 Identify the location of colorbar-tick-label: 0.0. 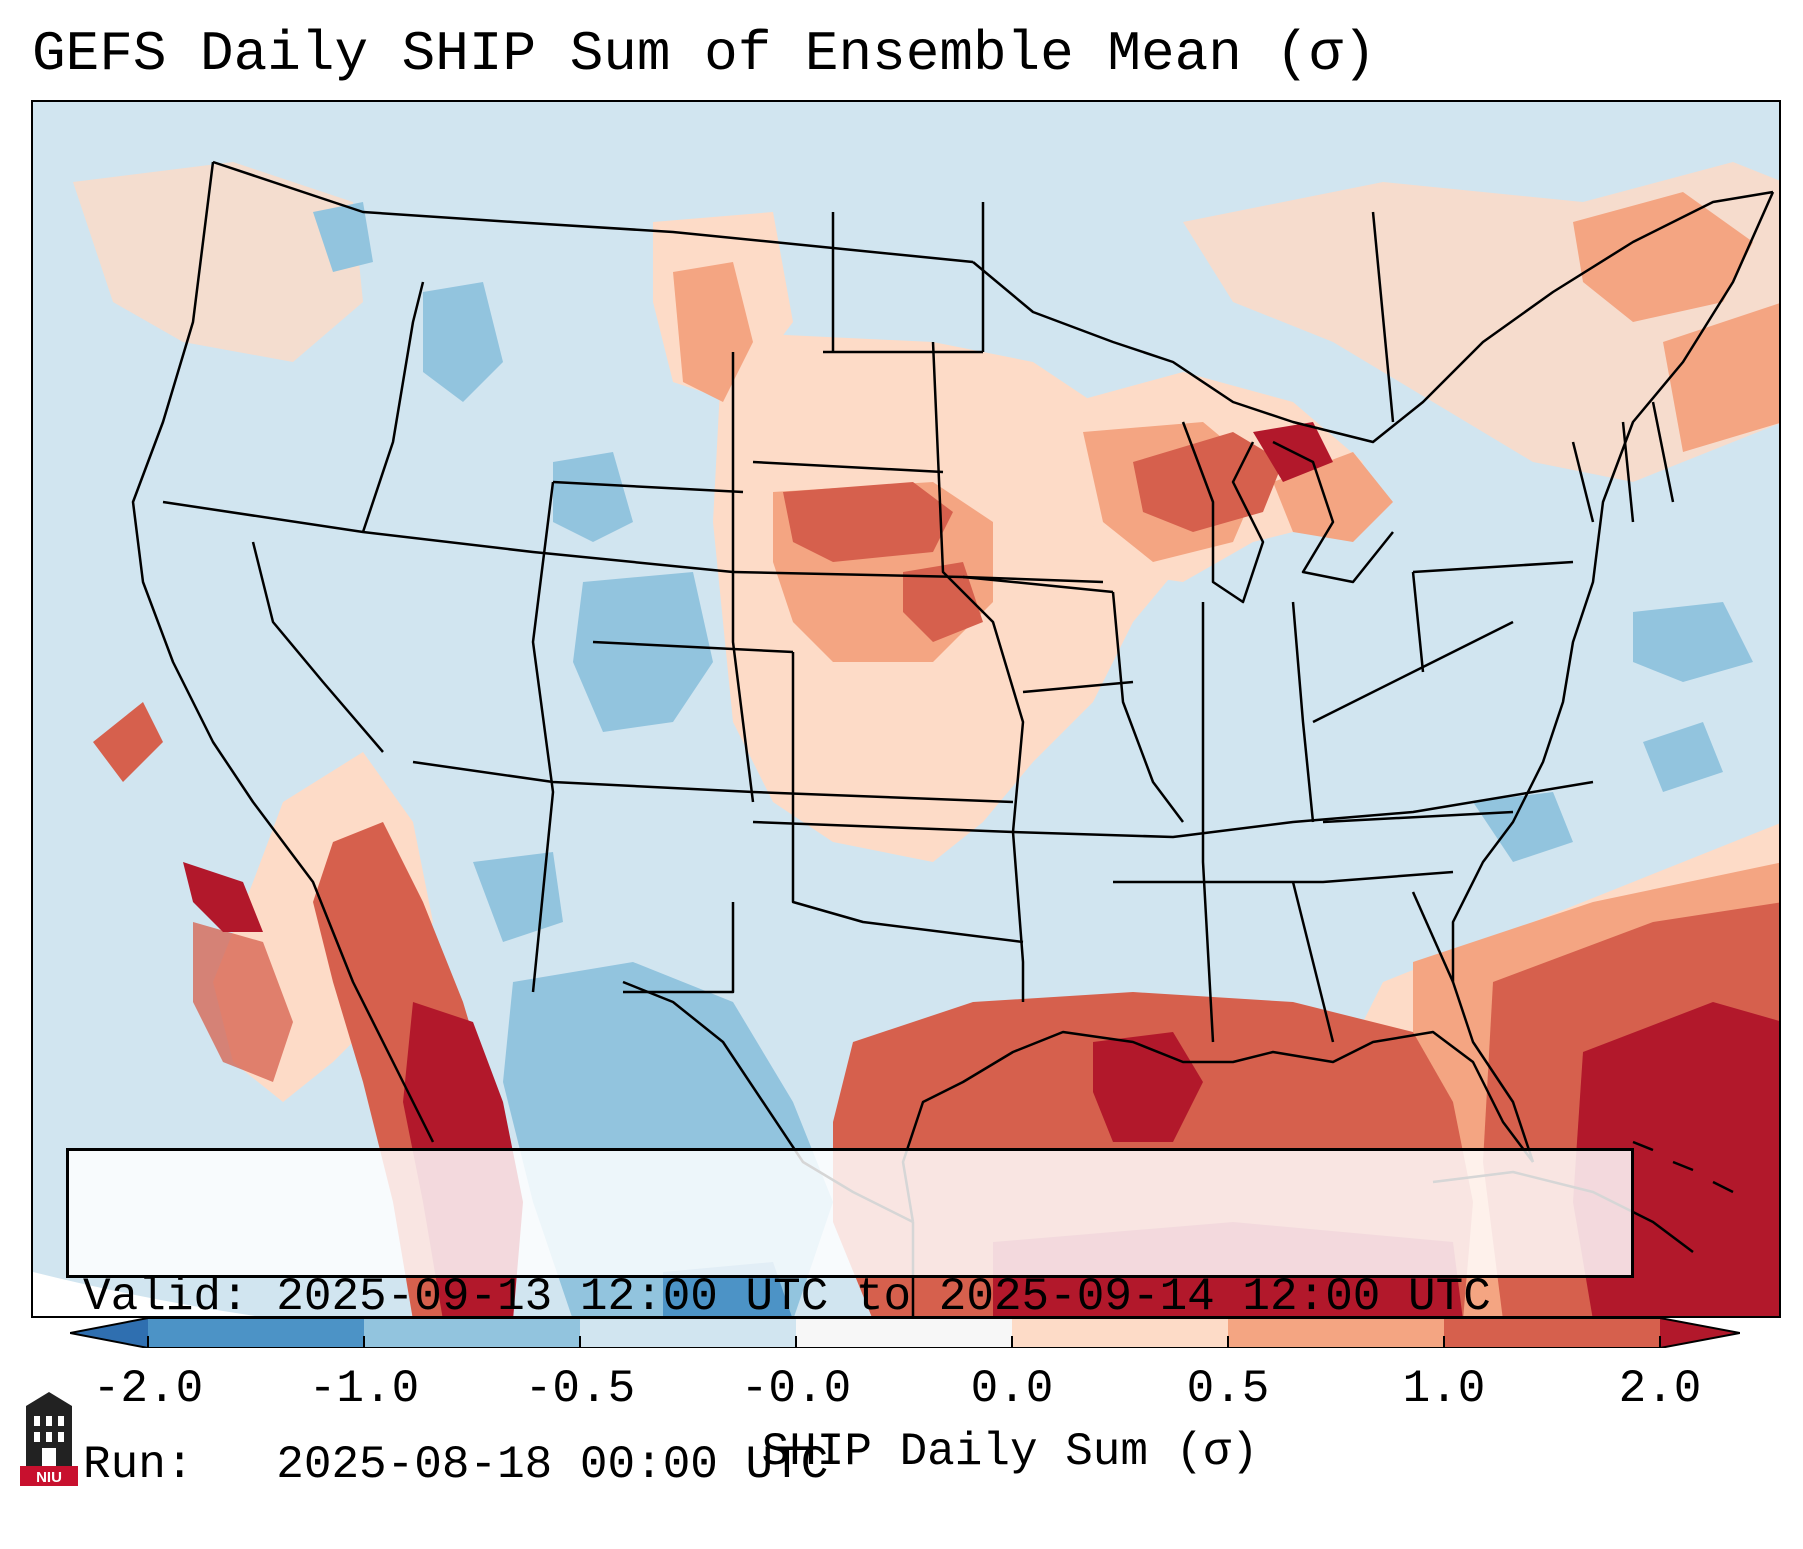
(1012, 1389).